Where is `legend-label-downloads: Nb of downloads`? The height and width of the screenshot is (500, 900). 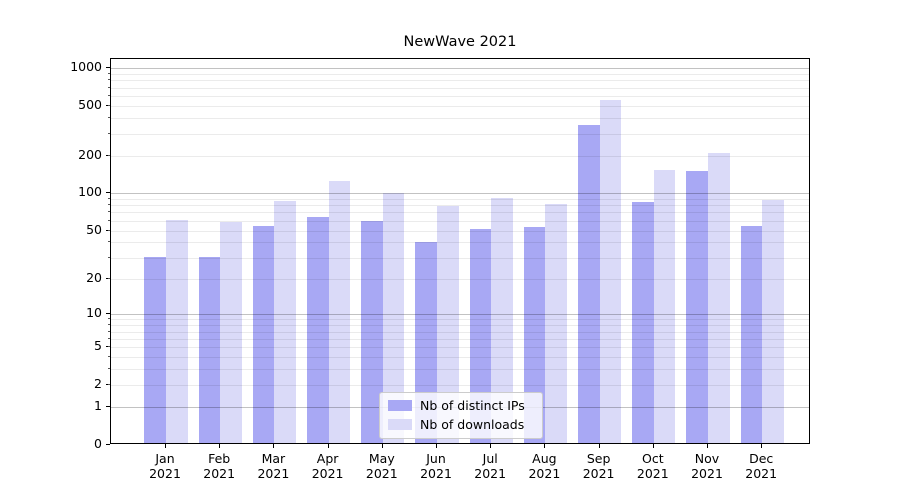 legend-label-downloads: Nb of downloads is located at coordinates (472, 424).